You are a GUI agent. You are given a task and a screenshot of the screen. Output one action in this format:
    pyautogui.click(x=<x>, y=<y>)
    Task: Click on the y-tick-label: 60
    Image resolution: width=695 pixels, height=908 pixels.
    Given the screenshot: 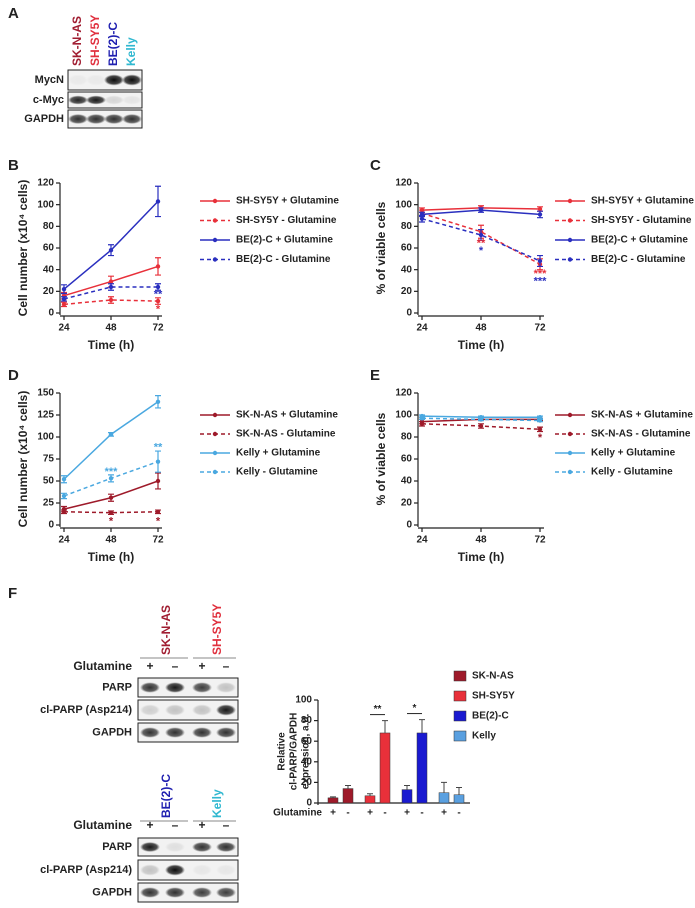 What is the action you would take?
    pyautogui.click(x=407, y=459)
    